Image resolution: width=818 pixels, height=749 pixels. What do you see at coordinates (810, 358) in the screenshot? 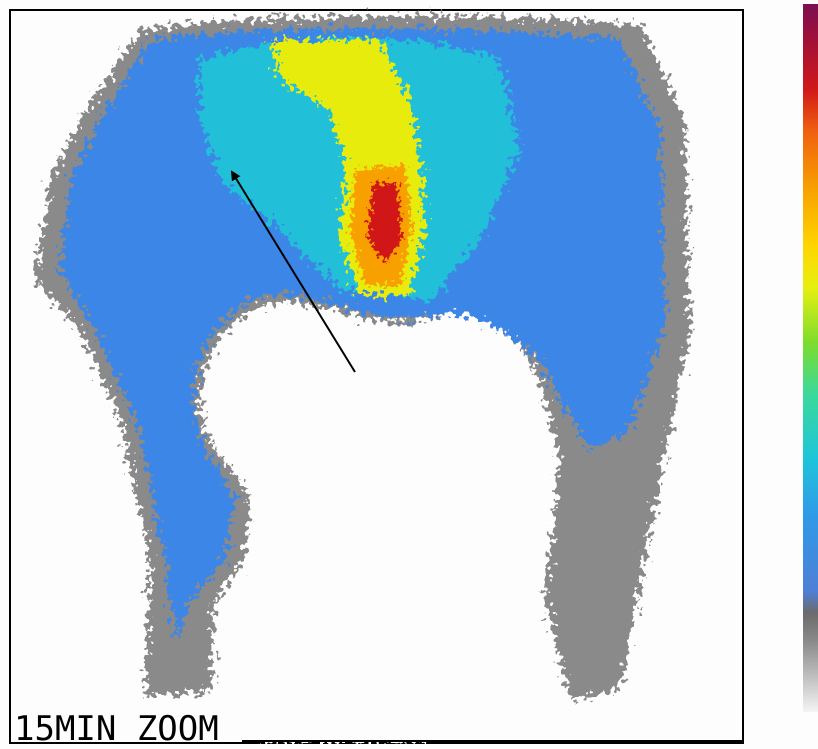
I see `color-scale` at bounding box center [810, 358].